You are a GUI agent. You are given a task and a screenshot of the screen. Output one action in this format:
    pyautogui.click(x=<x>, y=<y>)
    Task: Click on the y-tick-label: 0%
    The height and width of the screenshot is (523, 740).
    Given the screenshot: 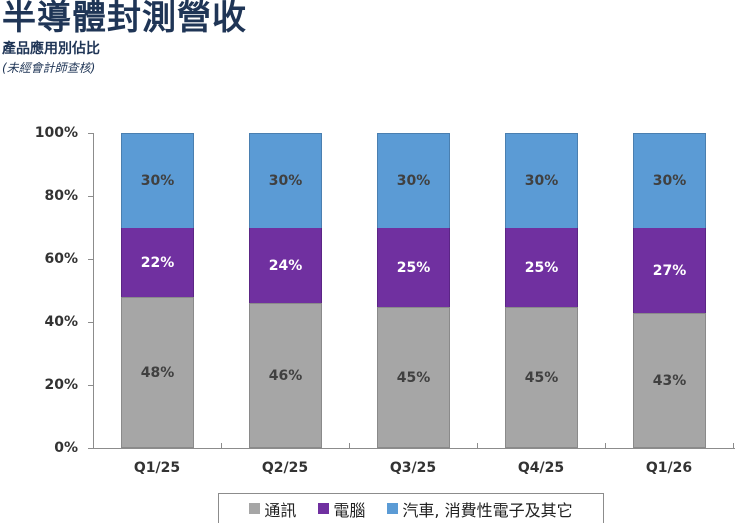 What is the action you would take?
    pyautogui.click(x=66, y=448)
    